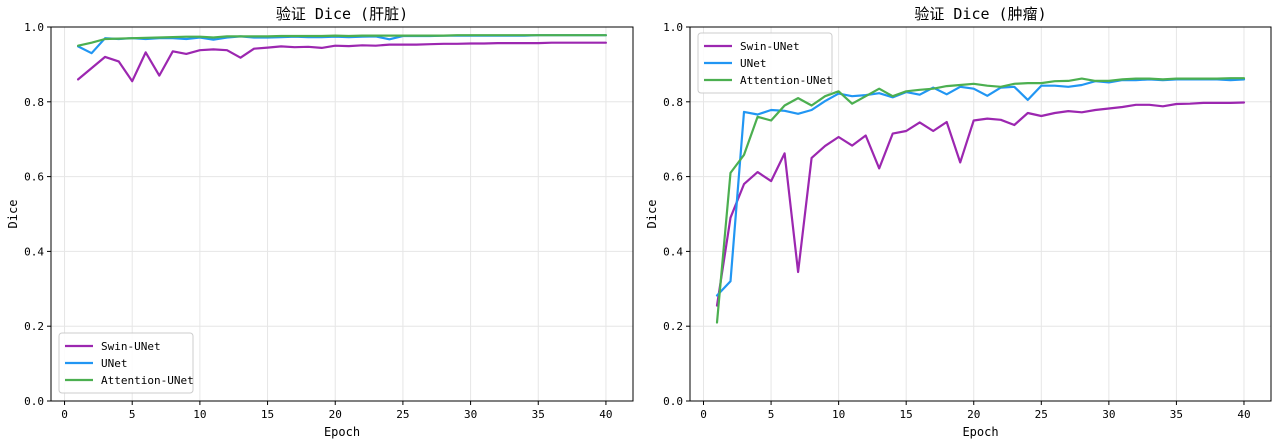 This screenshot has height=443, width=1280. Describe the element at coordinates (342, 14) in the screenshot. I see `chart-title: 验证 Dice (肝脏)` at that location.